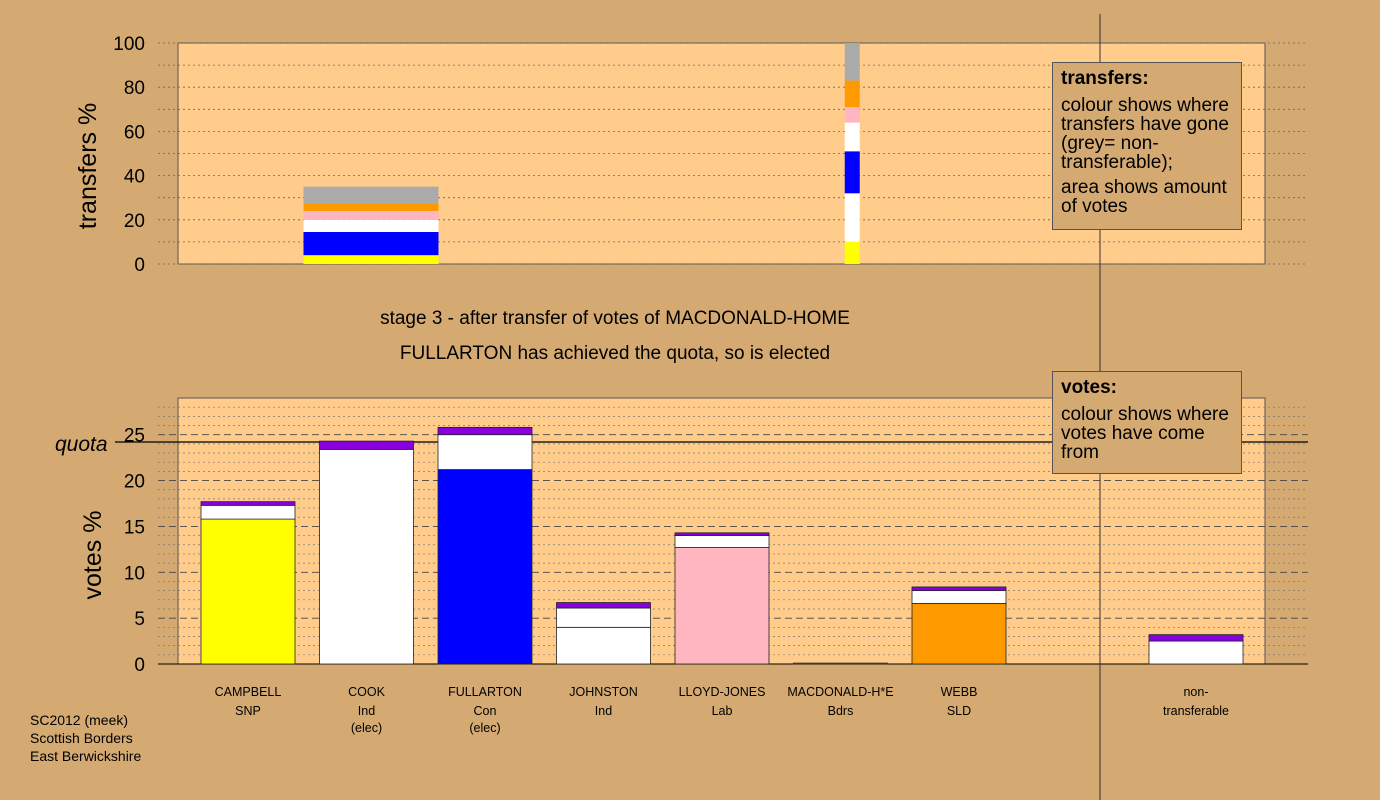 The width and height of the screenshot is (1380, 800). Describe the element at coordinates (485, 711) in the screenshot. I see `candidate-party-label: Con` at that location.